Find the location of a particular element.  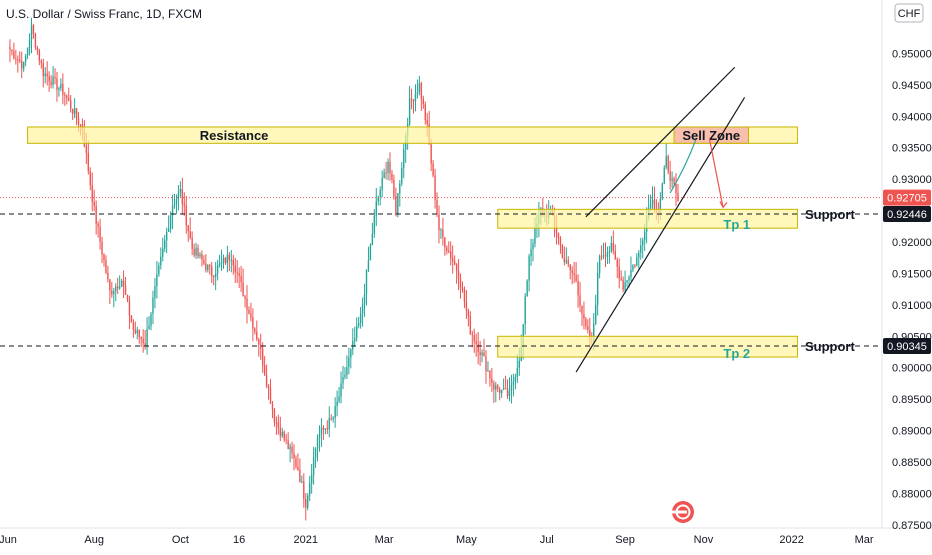

projection-down-arrowhead is located at coordinates (723, 205).